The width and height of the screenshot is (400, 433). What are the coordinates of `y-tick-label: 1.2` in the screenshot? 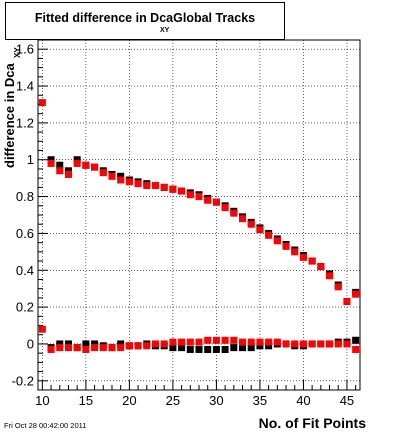 It's located at (25, 122).